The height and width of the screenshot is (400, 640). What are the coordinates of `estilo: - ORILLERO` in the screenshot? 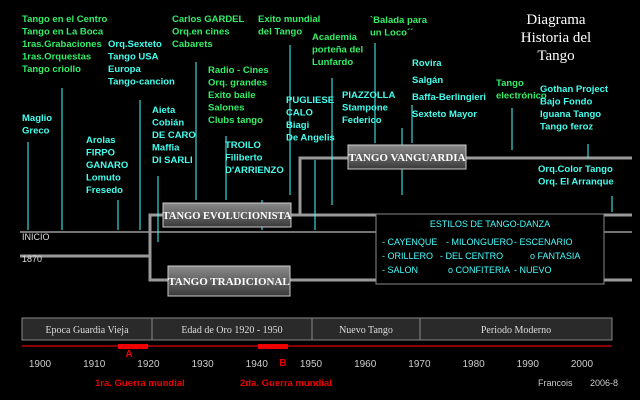 It's located at (407, 256).